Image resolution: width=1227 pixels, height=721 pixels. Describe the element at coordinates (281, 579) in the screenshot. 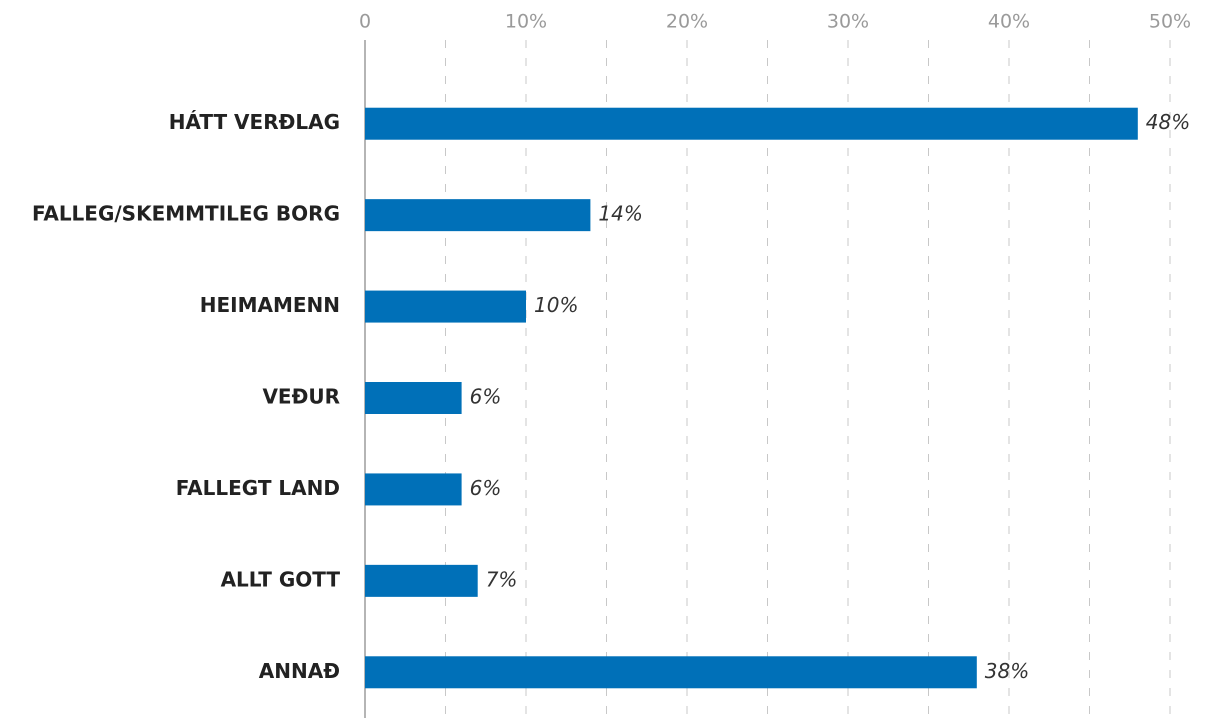

I see `category-label: ALLT GOTT` at that location.